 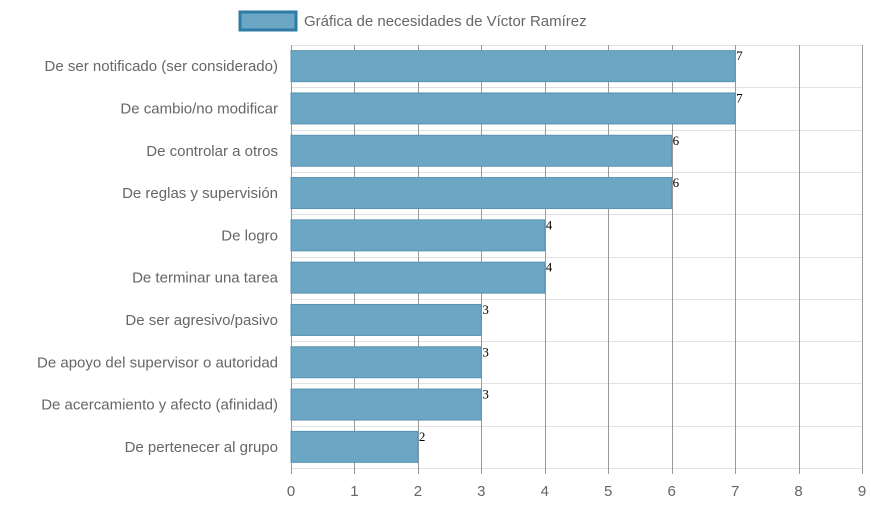 I want to click on legend: Gráfica de necesidades de Víctor Ramírez, so click(x=412, y=21).